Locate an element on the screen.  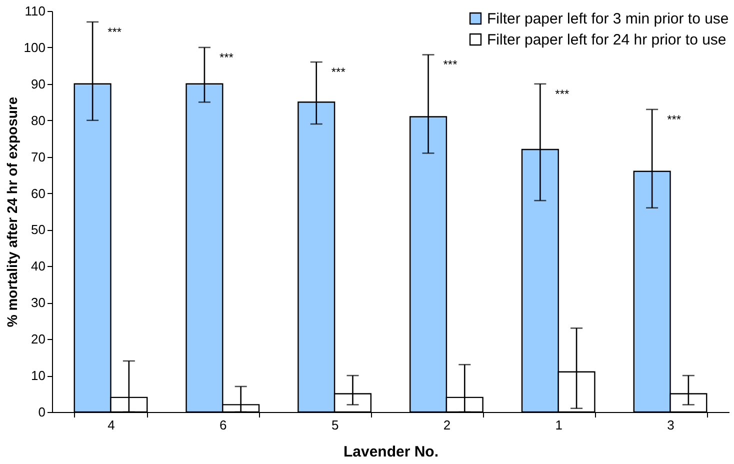
x-tick-label: 5 is located at coordinates (335, 425).